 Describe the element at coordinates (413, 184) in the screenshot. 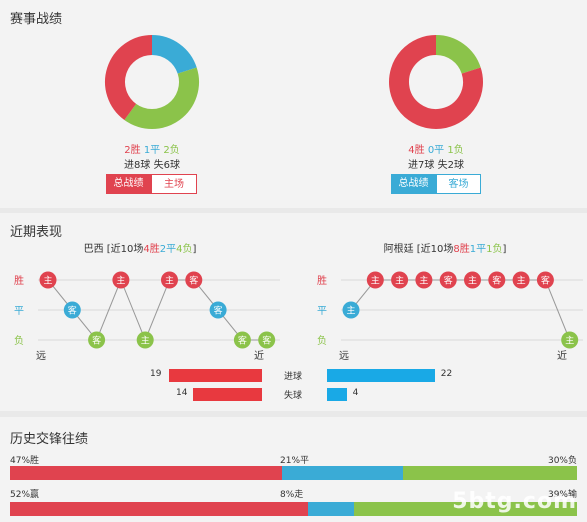

I see `right-tab-overall: 总战绩` at that location.